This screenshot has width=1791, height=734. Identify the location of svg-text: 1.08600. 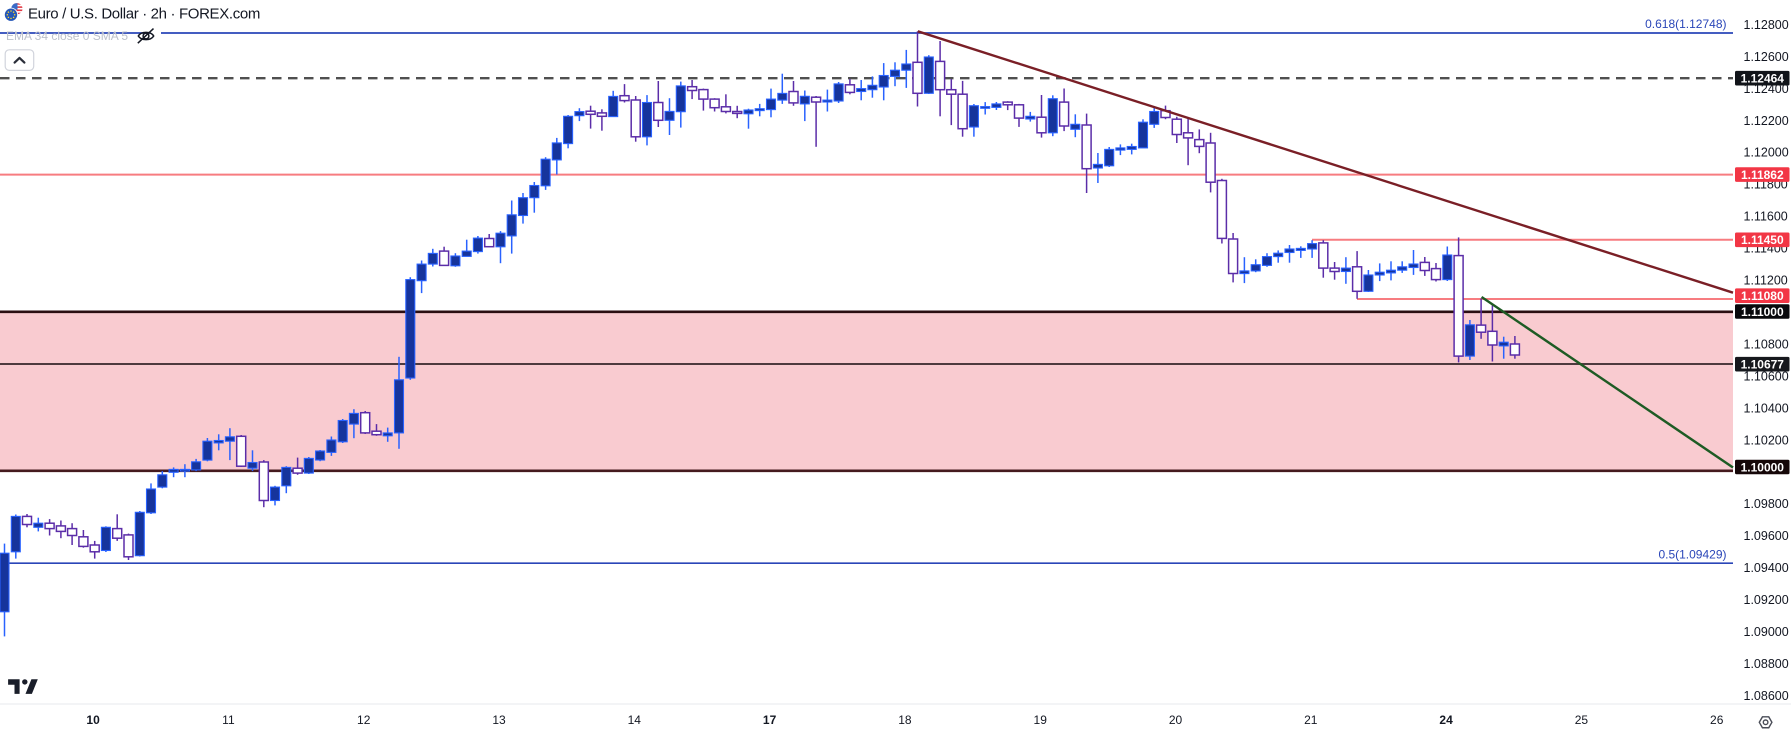
(1766, 696).